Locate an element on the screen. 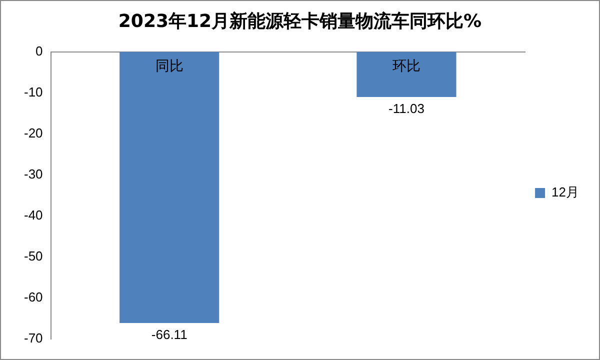 Image resolution: width=600 pixels, height=360 pixels. y-tick-label: -70 is located at coordinates (33, 338).